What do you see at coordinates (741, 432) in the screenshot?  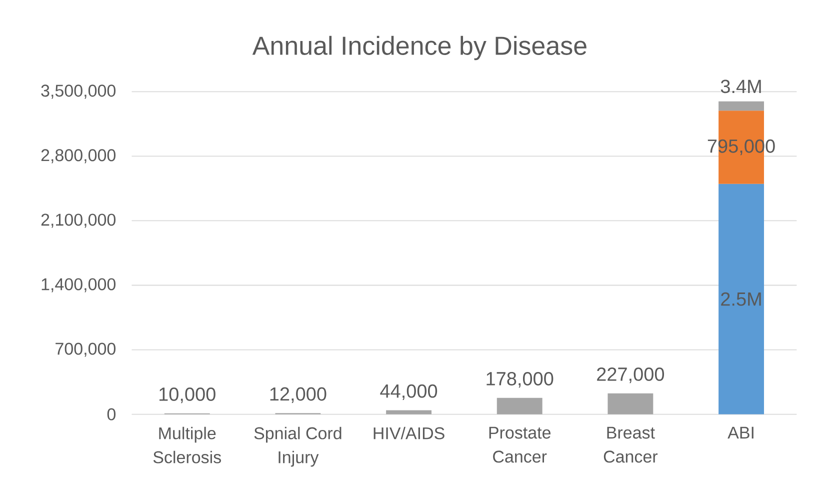 I see `x-tick-label: ABI` at bounding box center [741, 432].